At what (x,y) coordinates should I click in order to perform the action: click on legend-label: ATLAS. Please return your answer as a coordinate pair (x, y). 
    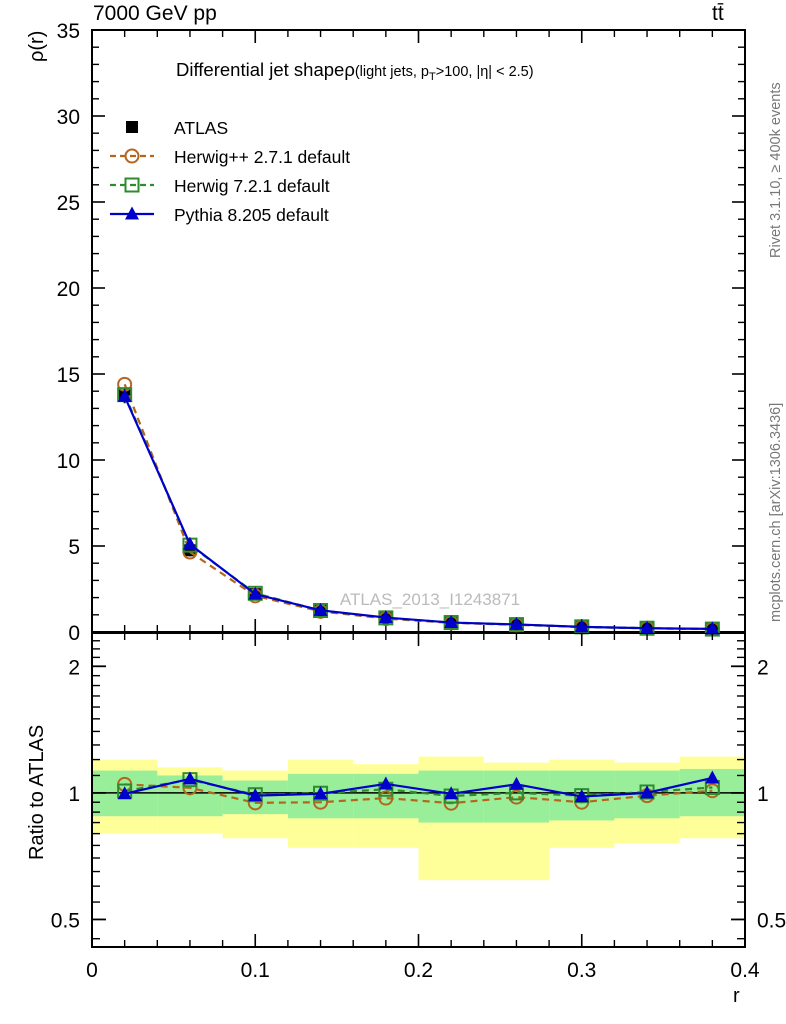
    Looking at the image, I should click on (201, 128).